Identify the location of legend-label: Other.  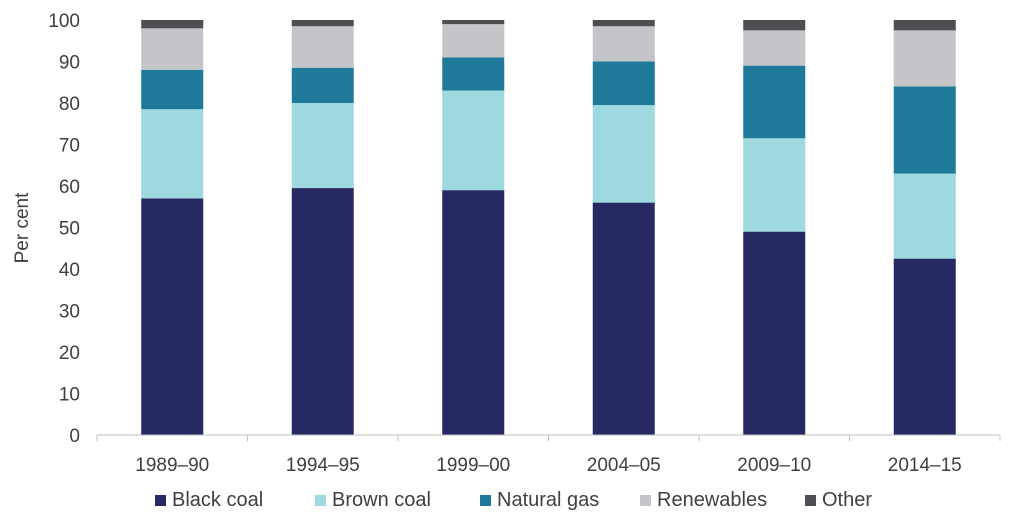
(847, 500).